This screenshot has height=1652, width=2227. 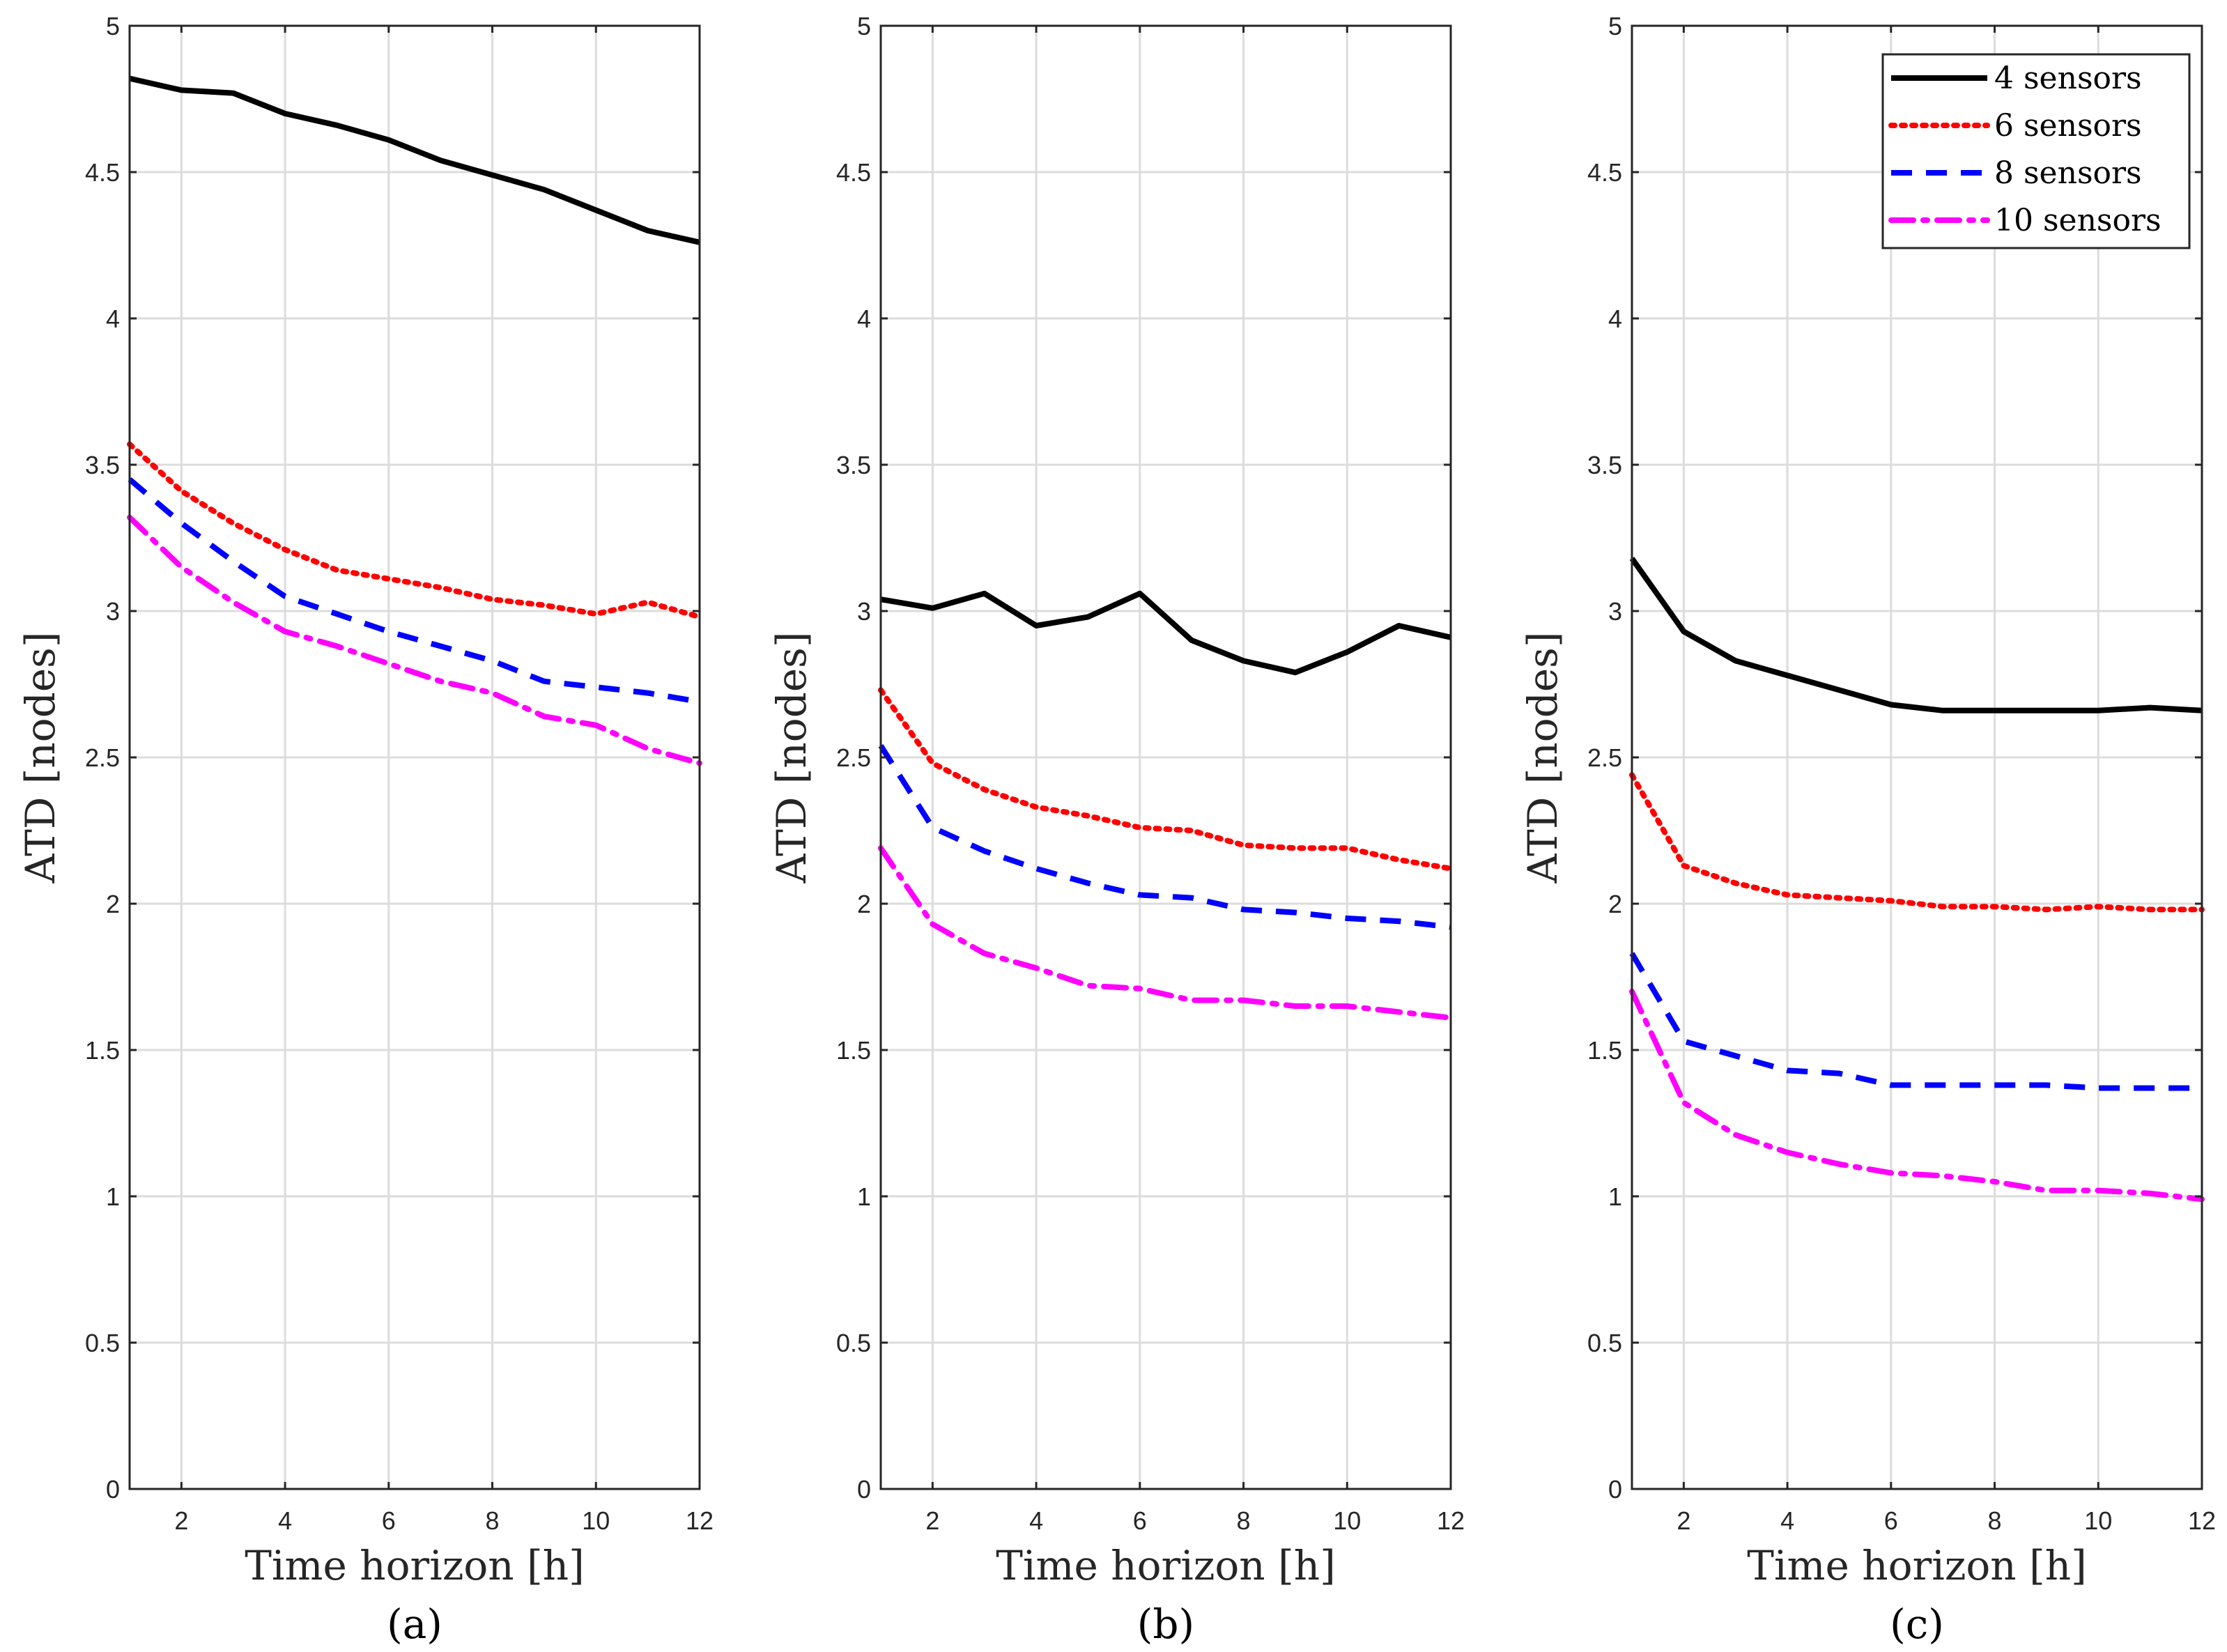 What do you see at coordinates (1165, 1624) in the screenshot?
I see `panel-caption: (b)` at bounding box center [1165, 1624].